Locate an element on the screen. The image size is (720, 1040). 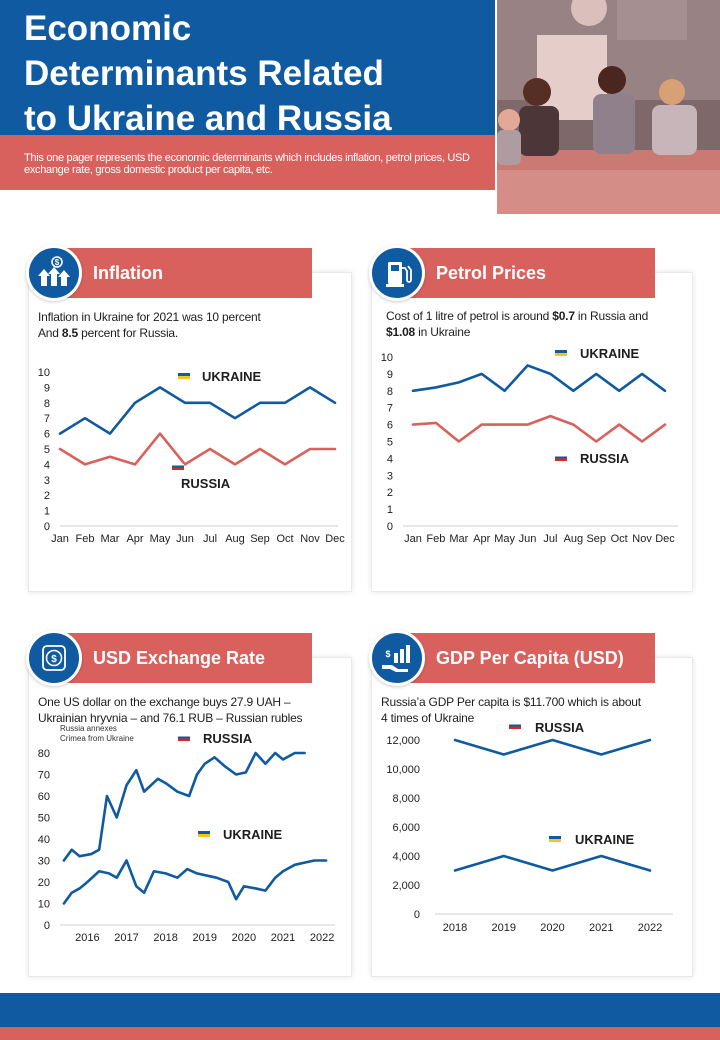
inflation-series-ukraine-line is located at coordinates (197, 410).